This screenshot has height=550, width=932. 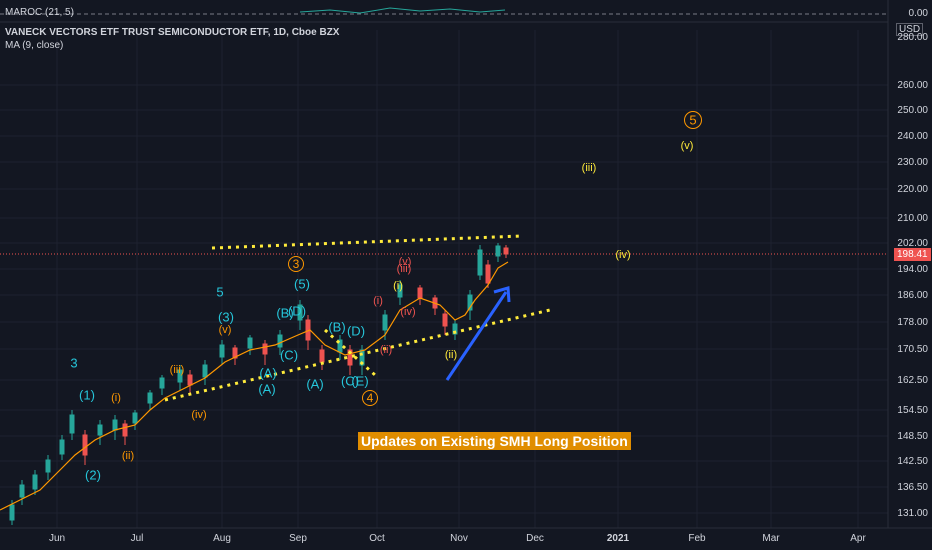 I want to click on wave3-circle, so click(x=296, y=264).